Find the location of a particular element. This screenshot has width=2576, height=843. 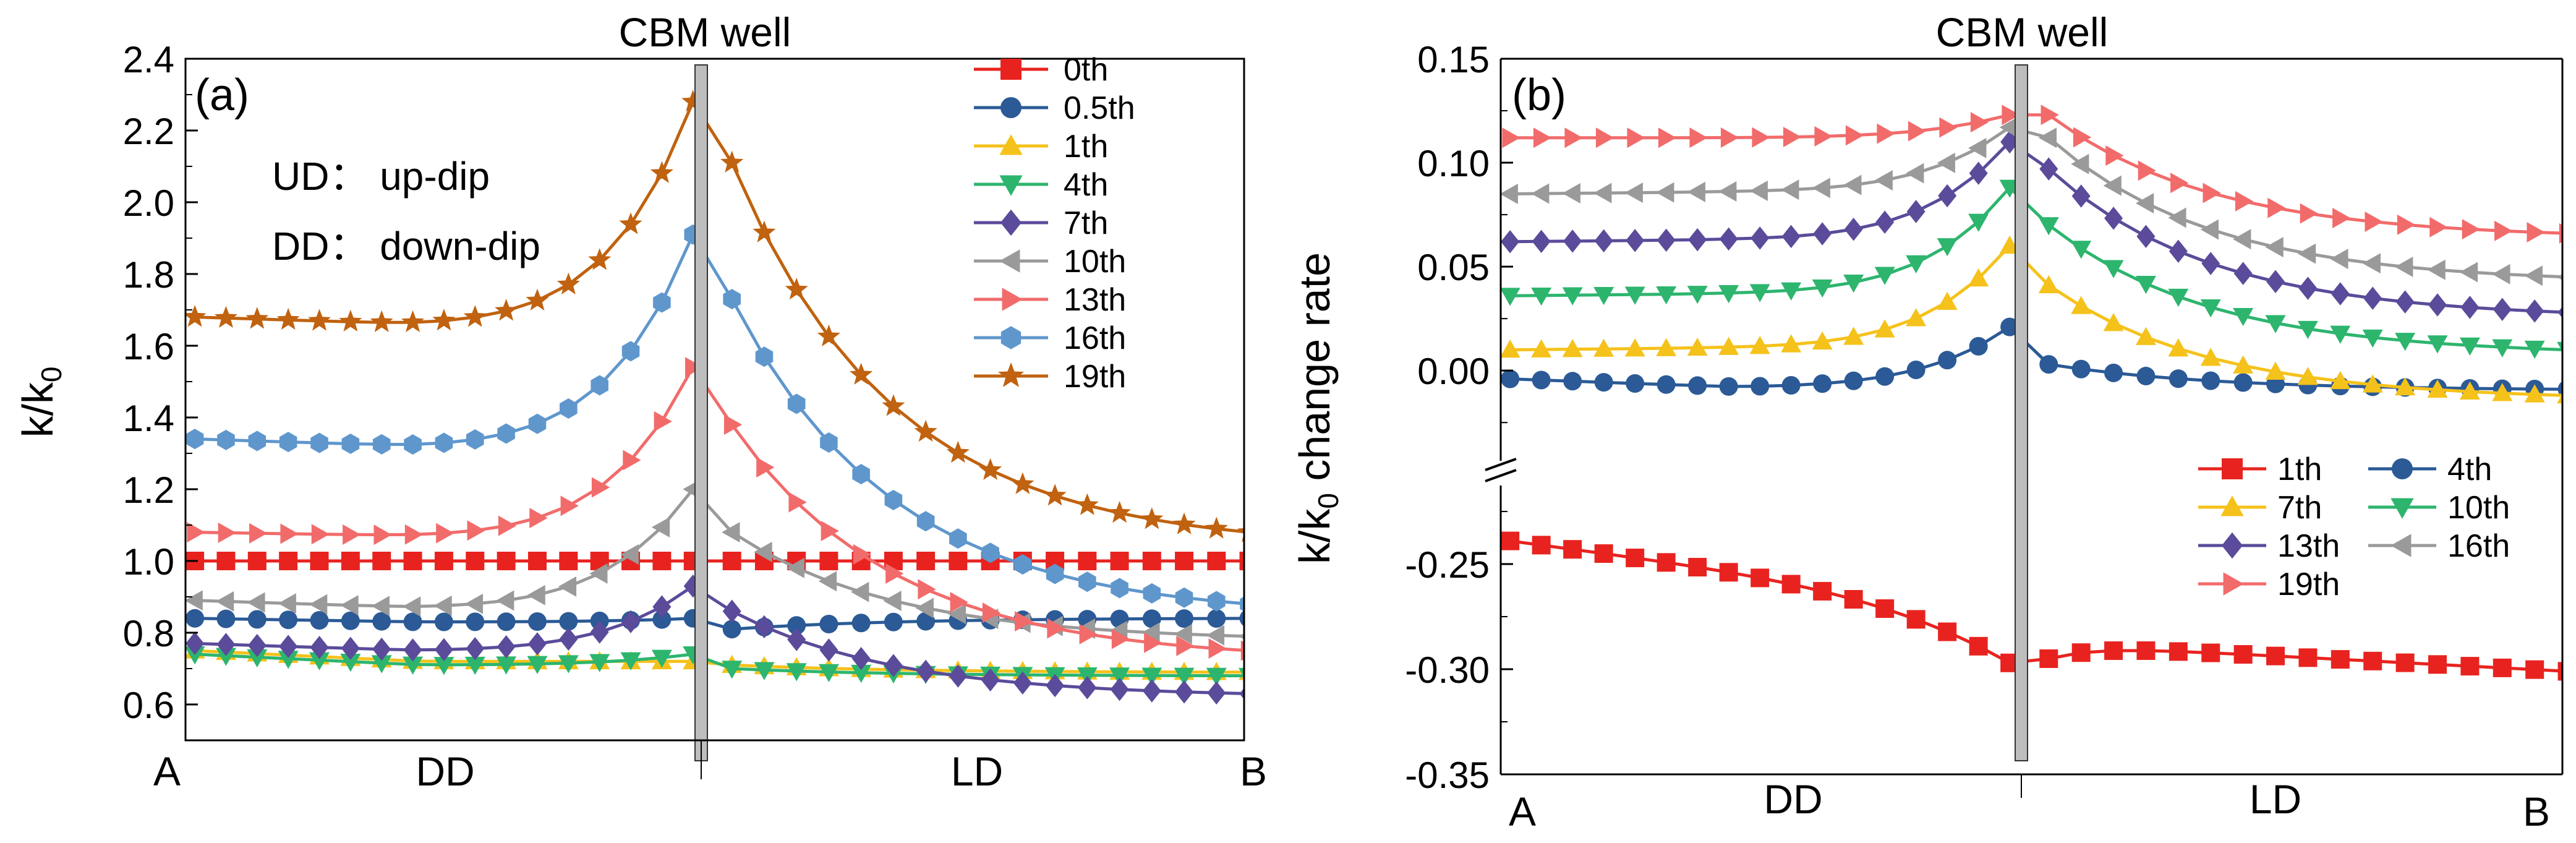

y-tick-label-b: 0.10 is located at coordinates (1453, 164).